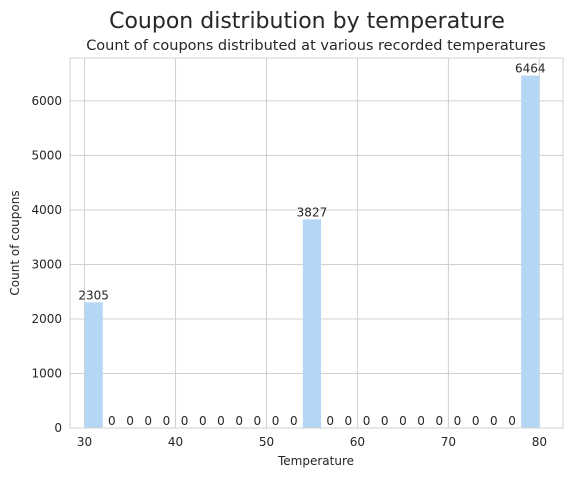 The height and width of the screenshot is (477, 574). What do you see at coordinates (58, 428) in the screenshot?
I see `y-tick-label: 0` at bounding box center [58, 428].